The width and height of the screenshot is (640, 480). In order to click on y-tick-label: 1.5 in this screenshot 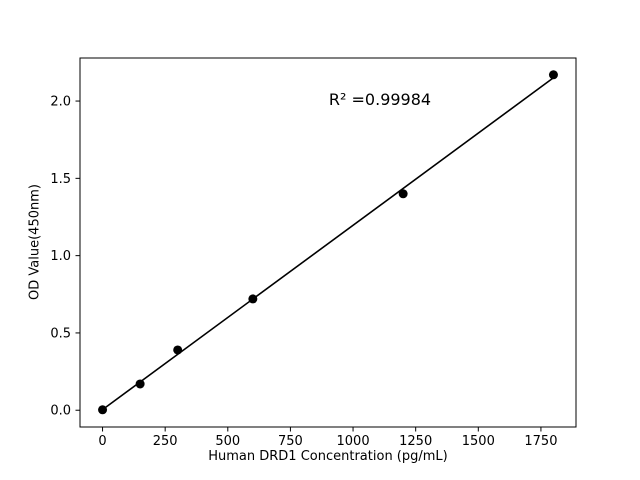, I will do `click(60, 179)`.